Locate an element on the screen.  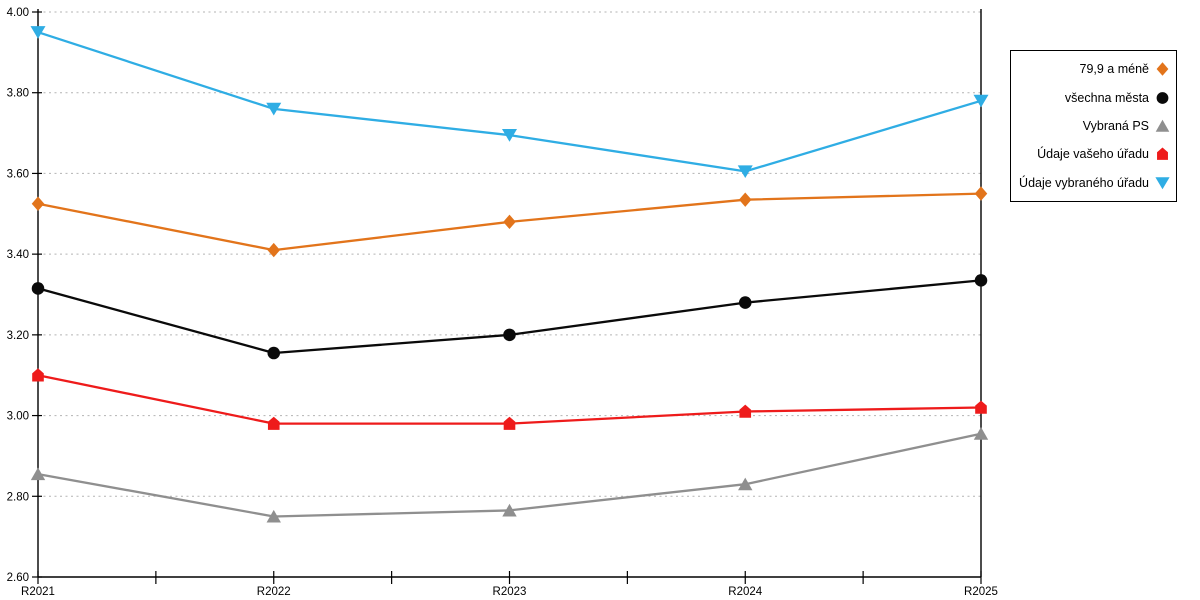
legend-label: všechna města is located at coordinates (1106, 97).